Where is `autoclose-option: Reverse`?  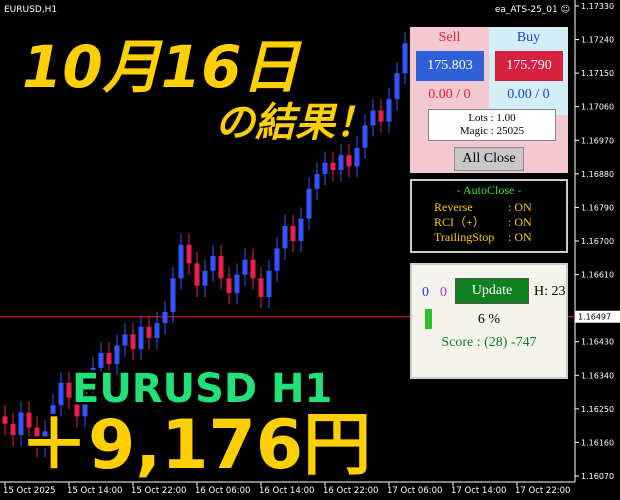 autoclose-option: Reverse is located at coordinates (453, 207).